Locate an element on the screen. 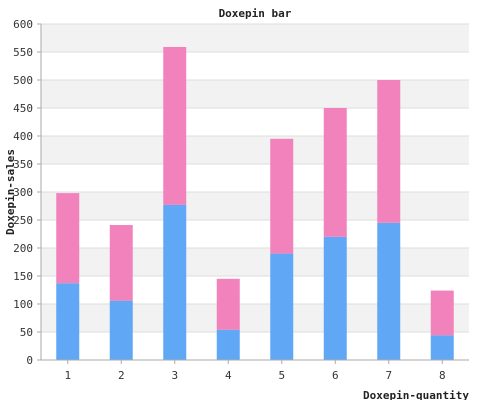 The image size is (500, 400). x-tick-labels: 1 2 3 4 5 6 7 8 is located at coordinates (254, 375).